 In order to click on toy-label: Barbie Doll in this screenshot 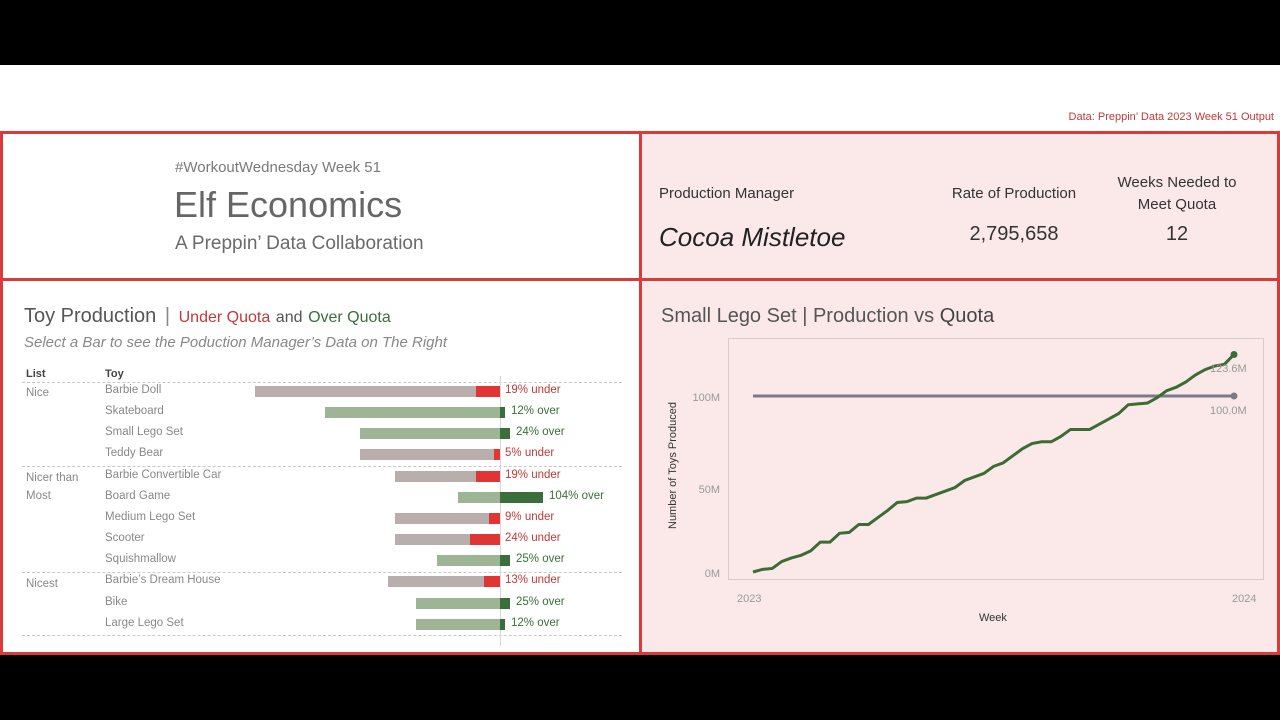, I will do `click(133, 390)`.